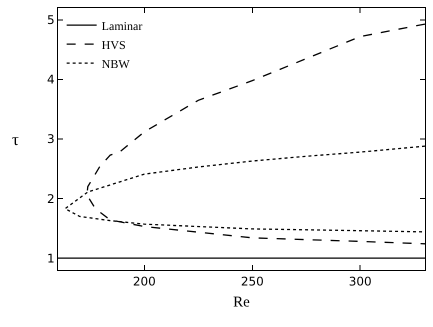  I want to click on y-tick-label: 3, so click(50, 139).